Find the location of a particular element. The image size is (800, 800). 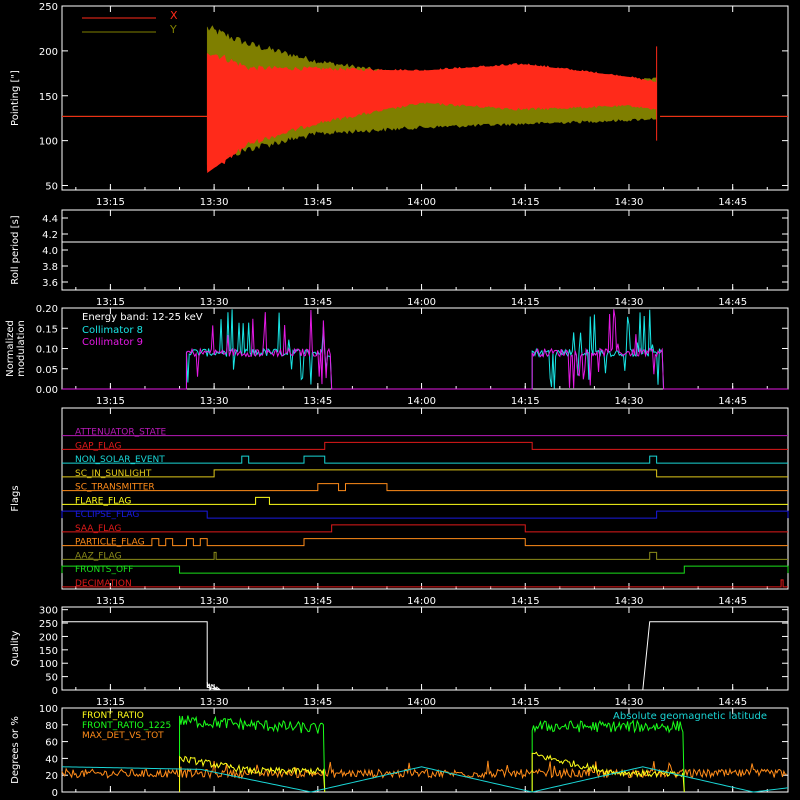

quality-noise is located at coordinates (213, 686).